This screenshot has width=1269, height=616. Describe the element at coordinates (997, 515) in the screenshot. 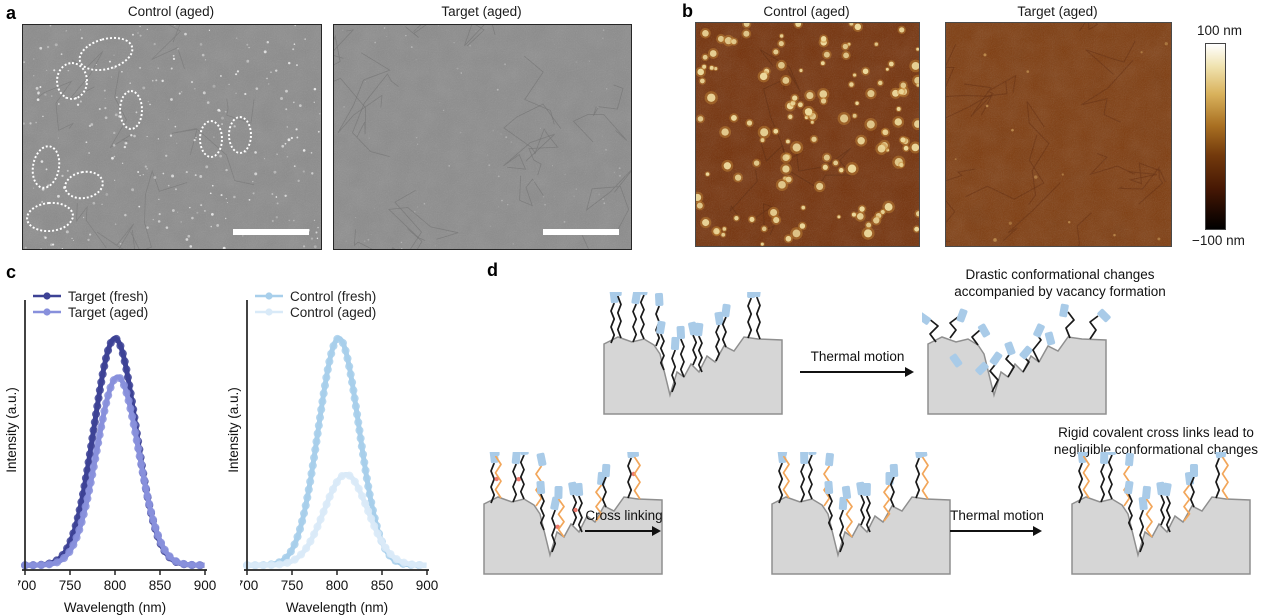

I see `arrow3-label: Thermal motion` at that location.